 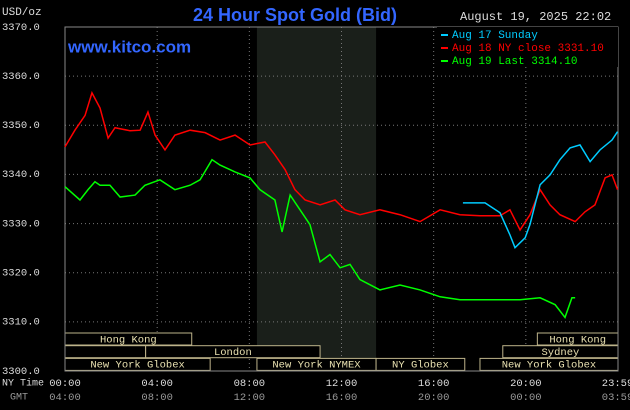 I want to click on price-line, so click(x=540, y=190).